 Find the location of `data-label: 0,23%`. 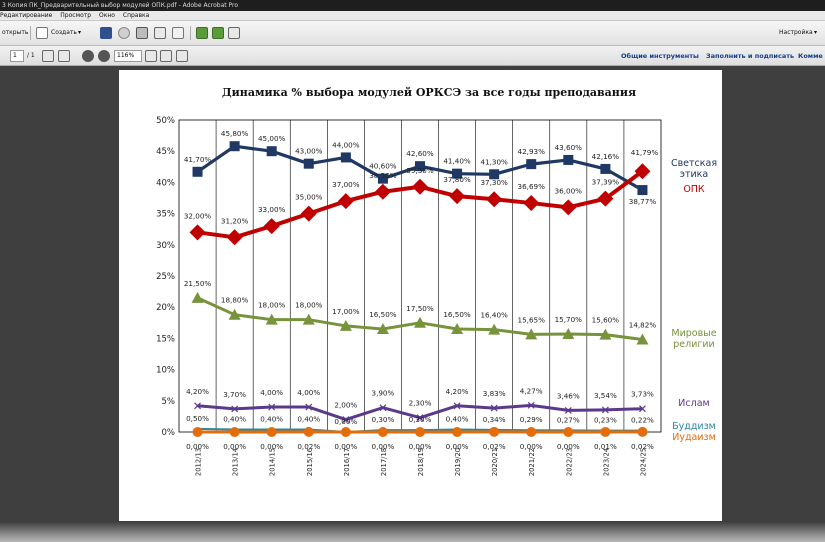

data-label: 0,23% is located at coordinates (605, 420).